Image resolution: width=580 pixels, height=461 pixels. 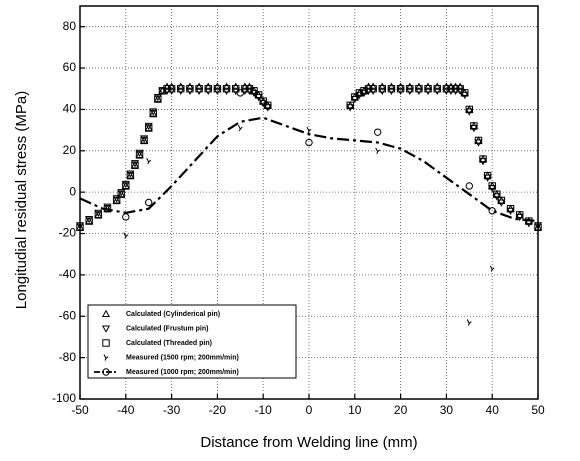 I want to click on y-tick-label: -80, so click(x=68, y=357).